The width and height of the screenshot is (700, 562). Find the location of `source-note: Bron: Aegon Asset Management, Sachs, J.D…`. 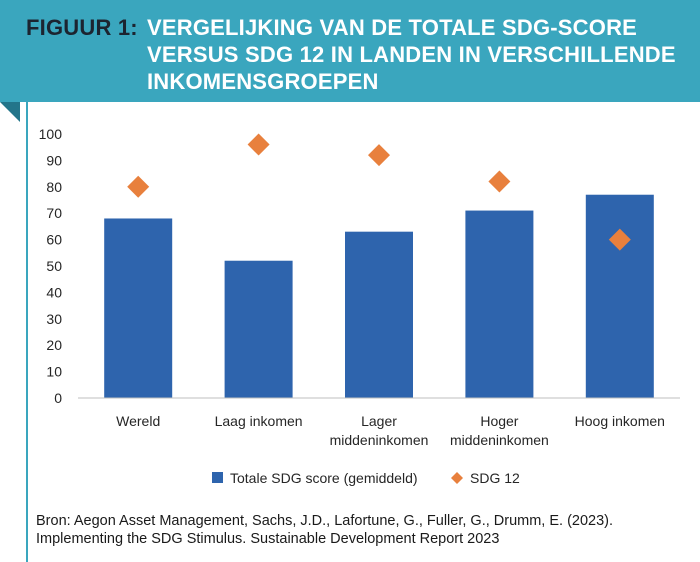

source-note: Bron: Aegon Asset Management, Sachs, J.D… is located at coordinates (366, 530).